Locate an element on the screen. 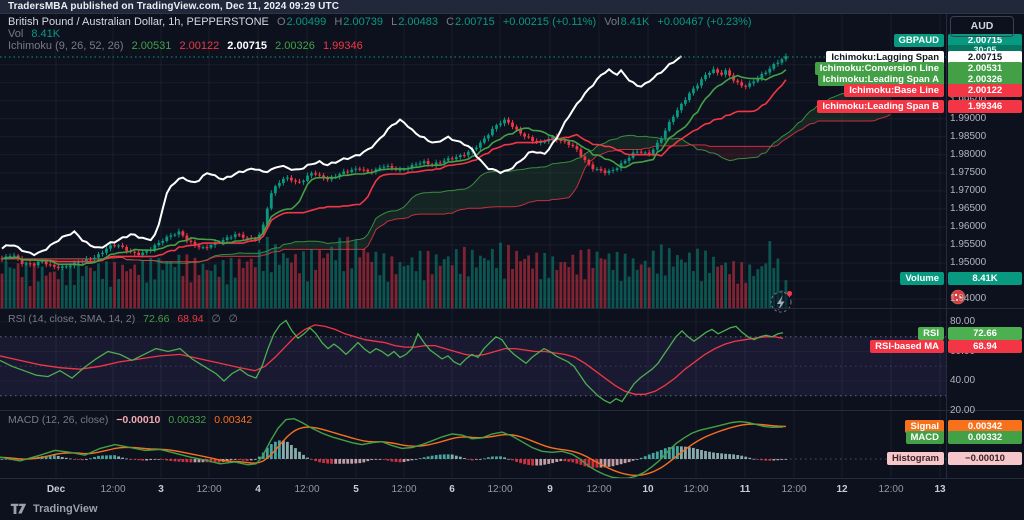 This screenshot has height=520, width=1024. currency-axis-button: AUD is located at coordinates (982, 26).